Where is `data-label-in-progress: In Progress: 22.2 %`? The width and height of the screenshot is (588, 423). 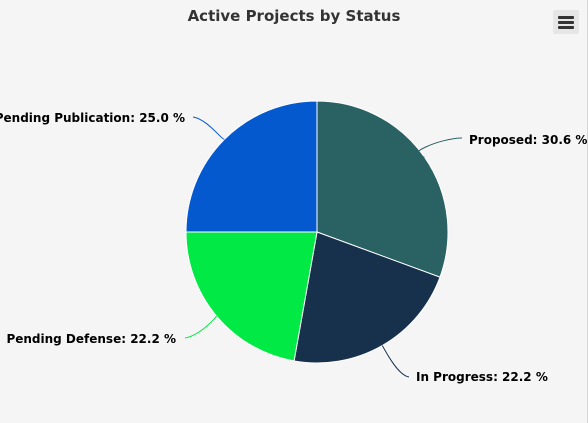 data-label-in-progress: In Progress: 22.2 % is located at coordinates (482, 377).